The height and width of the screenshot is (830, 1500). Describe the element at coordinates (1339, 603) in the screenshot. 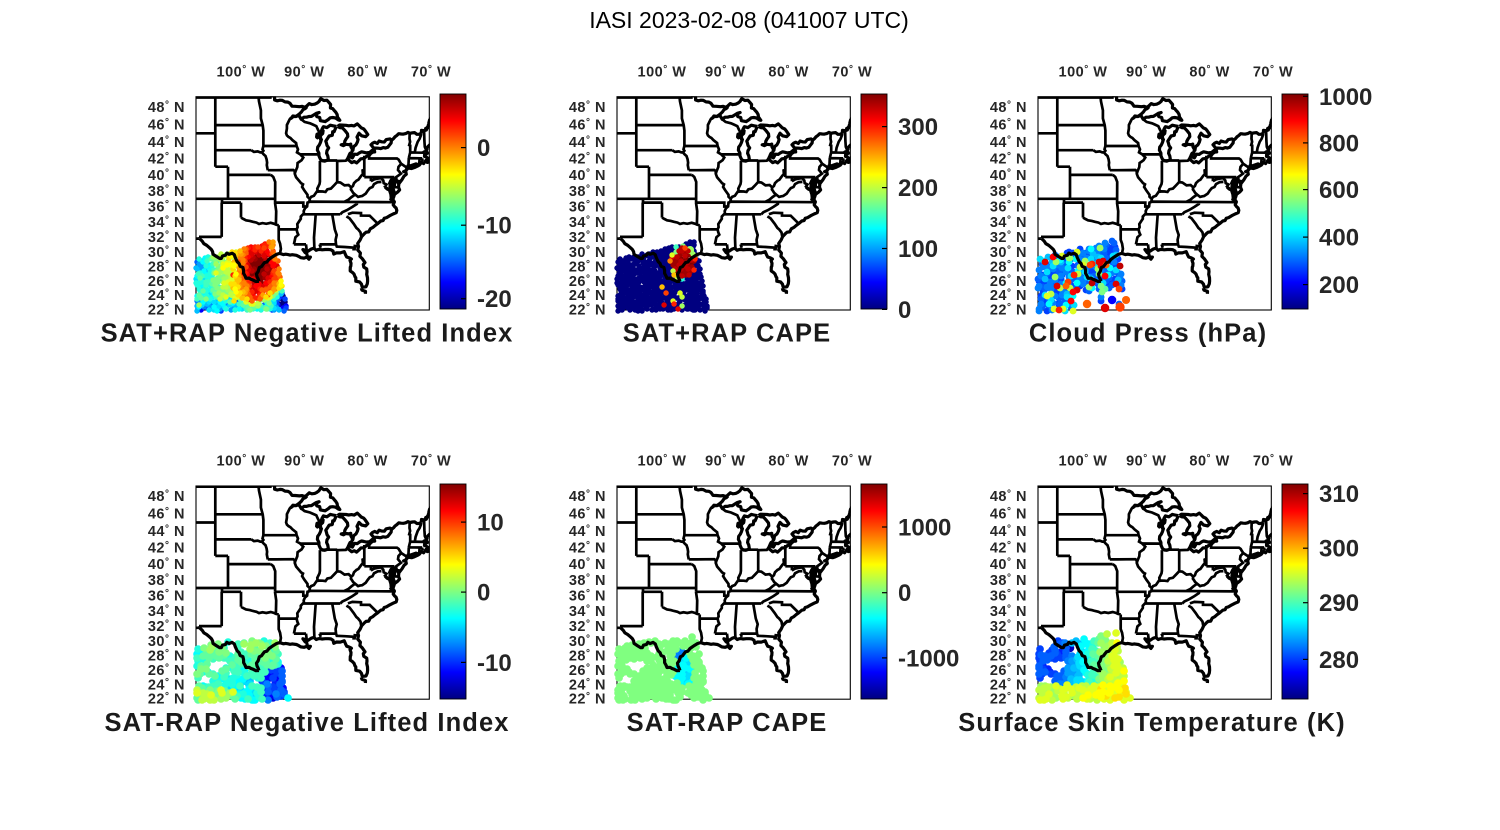

I see `svg-text: 290` at that location.